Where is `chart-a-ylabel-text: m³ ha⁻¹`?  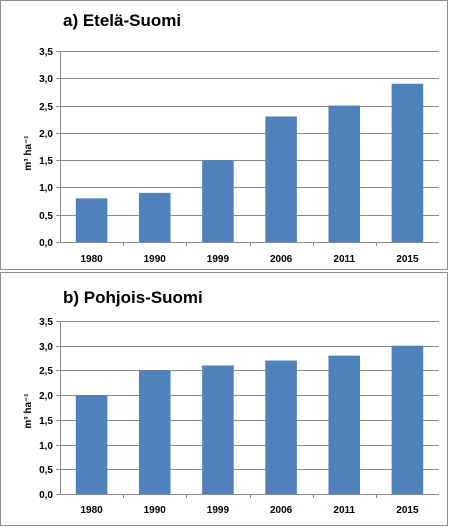 chart-a-ylabel-text: m³ ha⁻¹ is located at coordinates (28, 153).